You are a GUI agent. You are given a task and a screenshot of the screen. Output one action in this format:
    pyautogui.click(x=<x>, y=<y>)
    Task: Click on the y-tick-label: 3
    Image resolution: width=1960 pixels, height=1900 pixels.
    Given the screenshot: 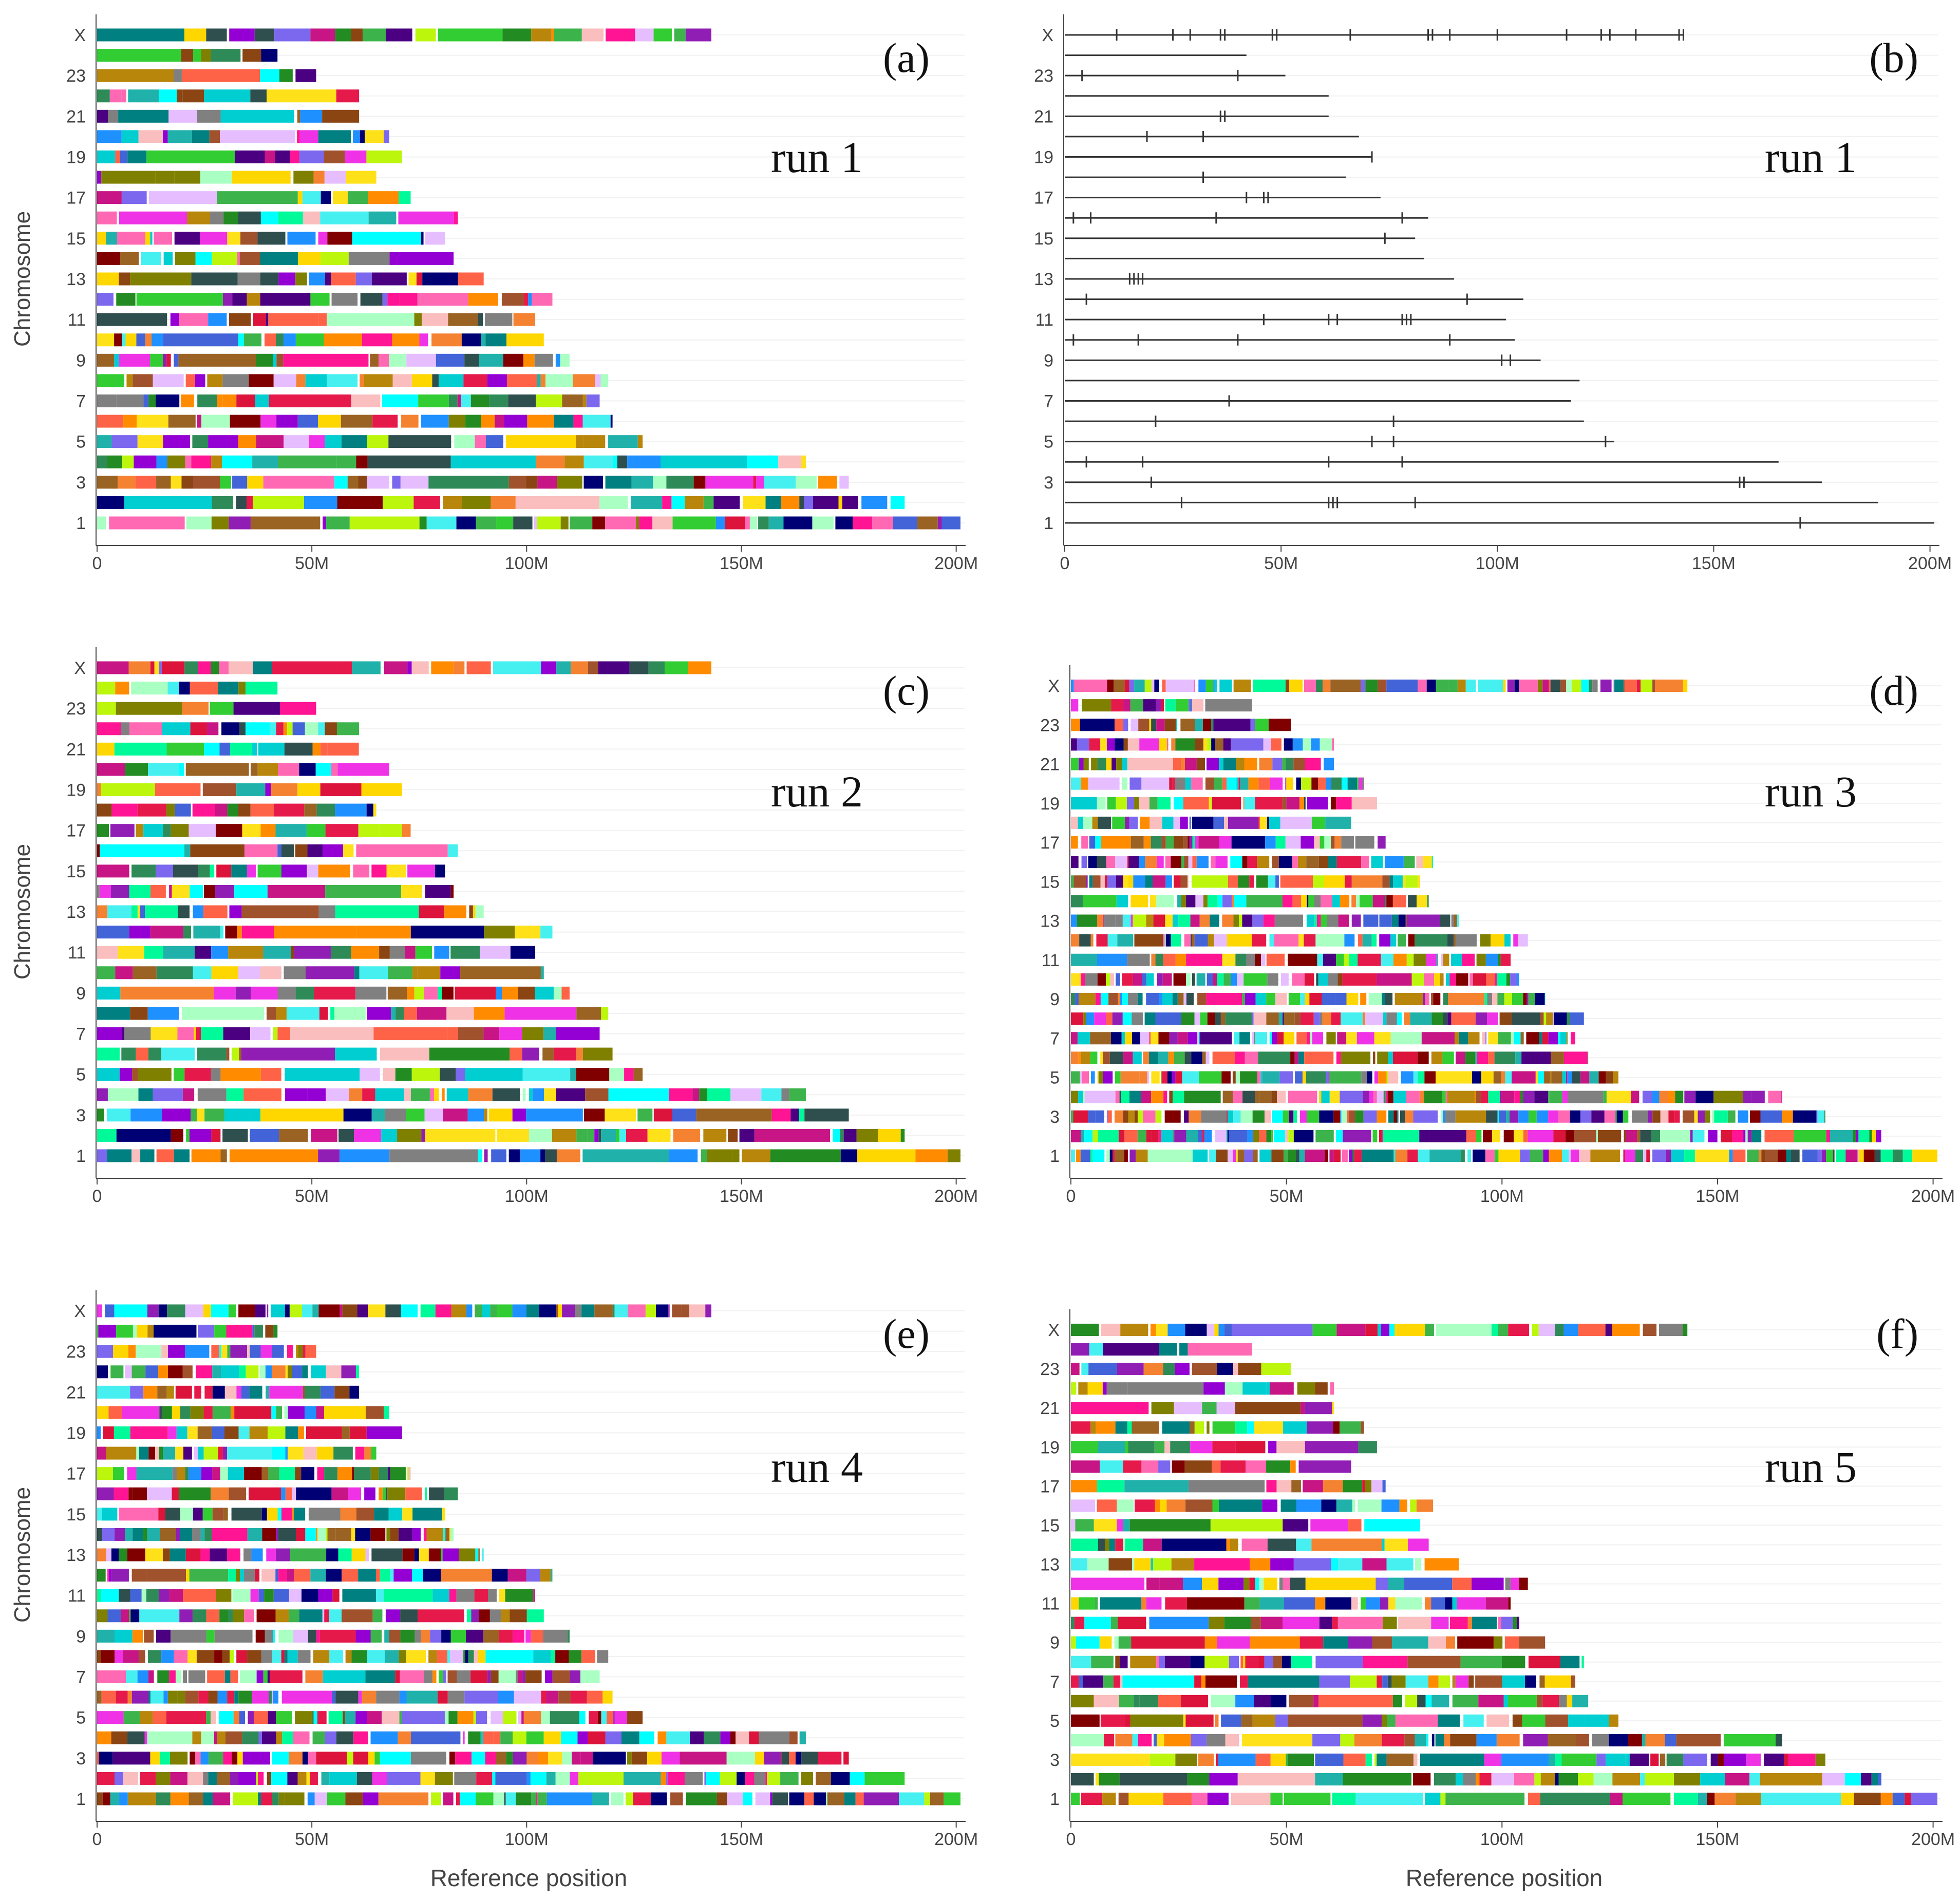 What is the action you would take?
    pyautogui.click(x=81, y=483)
    